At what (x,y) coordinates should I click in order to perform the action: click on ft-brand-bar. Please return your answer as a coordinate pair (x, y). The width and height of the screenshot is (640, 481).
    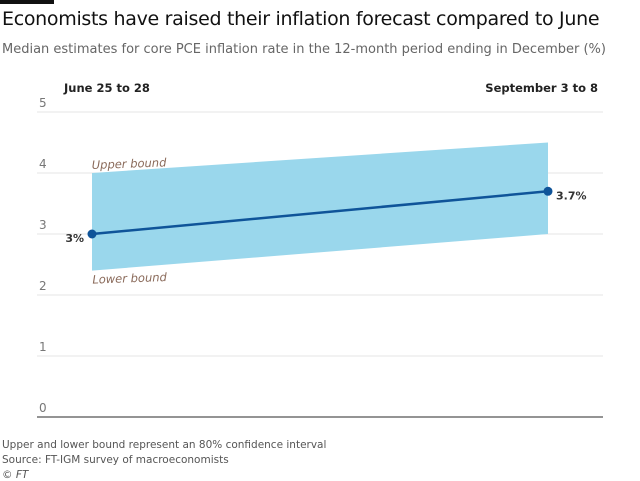
    Looking at the image, I should click on (27, 2).